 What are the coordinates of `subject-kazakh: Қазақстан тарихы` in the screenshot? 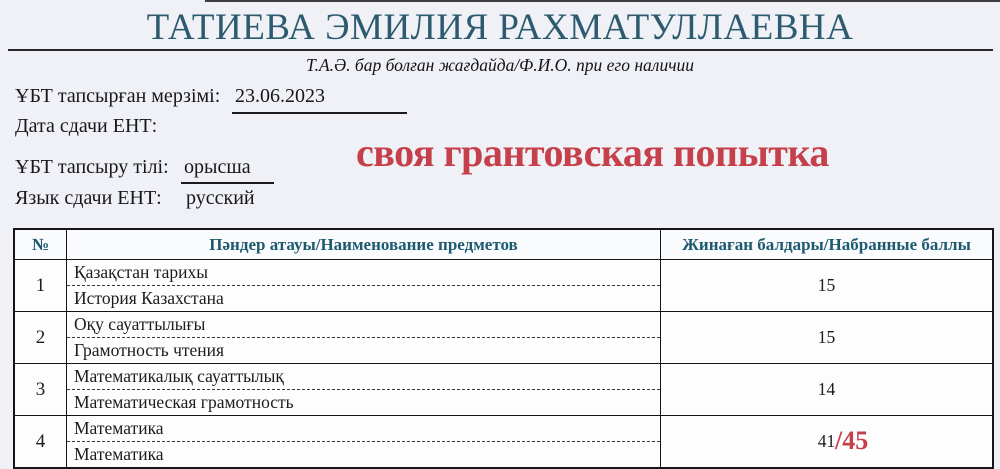 It's located at (363, 273).